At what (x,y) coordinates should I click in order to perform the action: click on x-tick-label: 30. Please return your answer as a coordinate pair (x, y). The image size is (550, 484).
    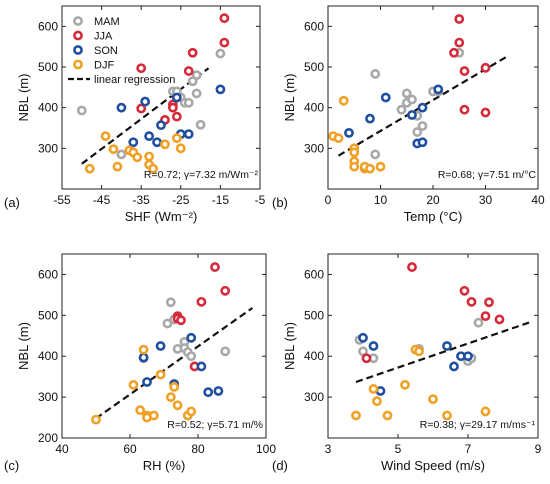
    Looking at the image, I should click on (486, 200).